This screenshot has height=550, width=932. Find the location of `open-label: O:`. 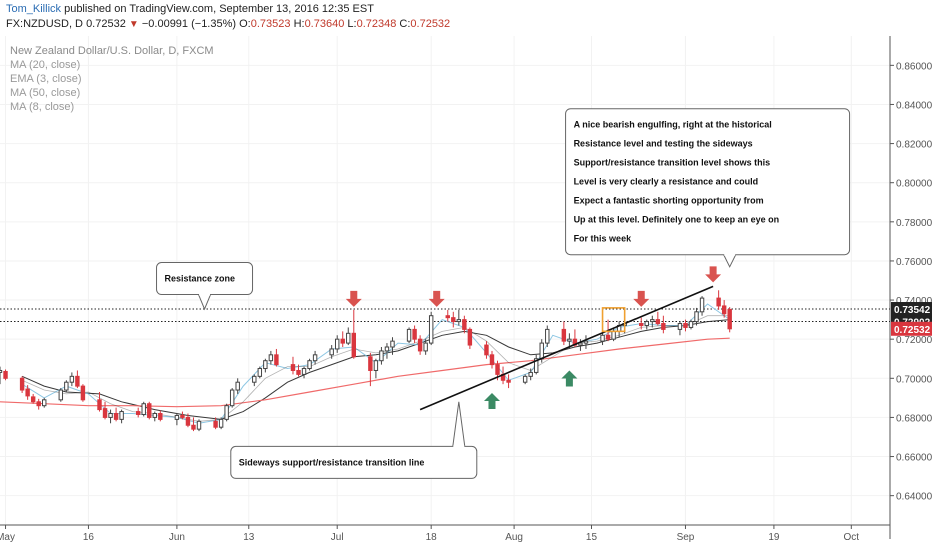

open-label: O: is located at coordinates (245, 24).